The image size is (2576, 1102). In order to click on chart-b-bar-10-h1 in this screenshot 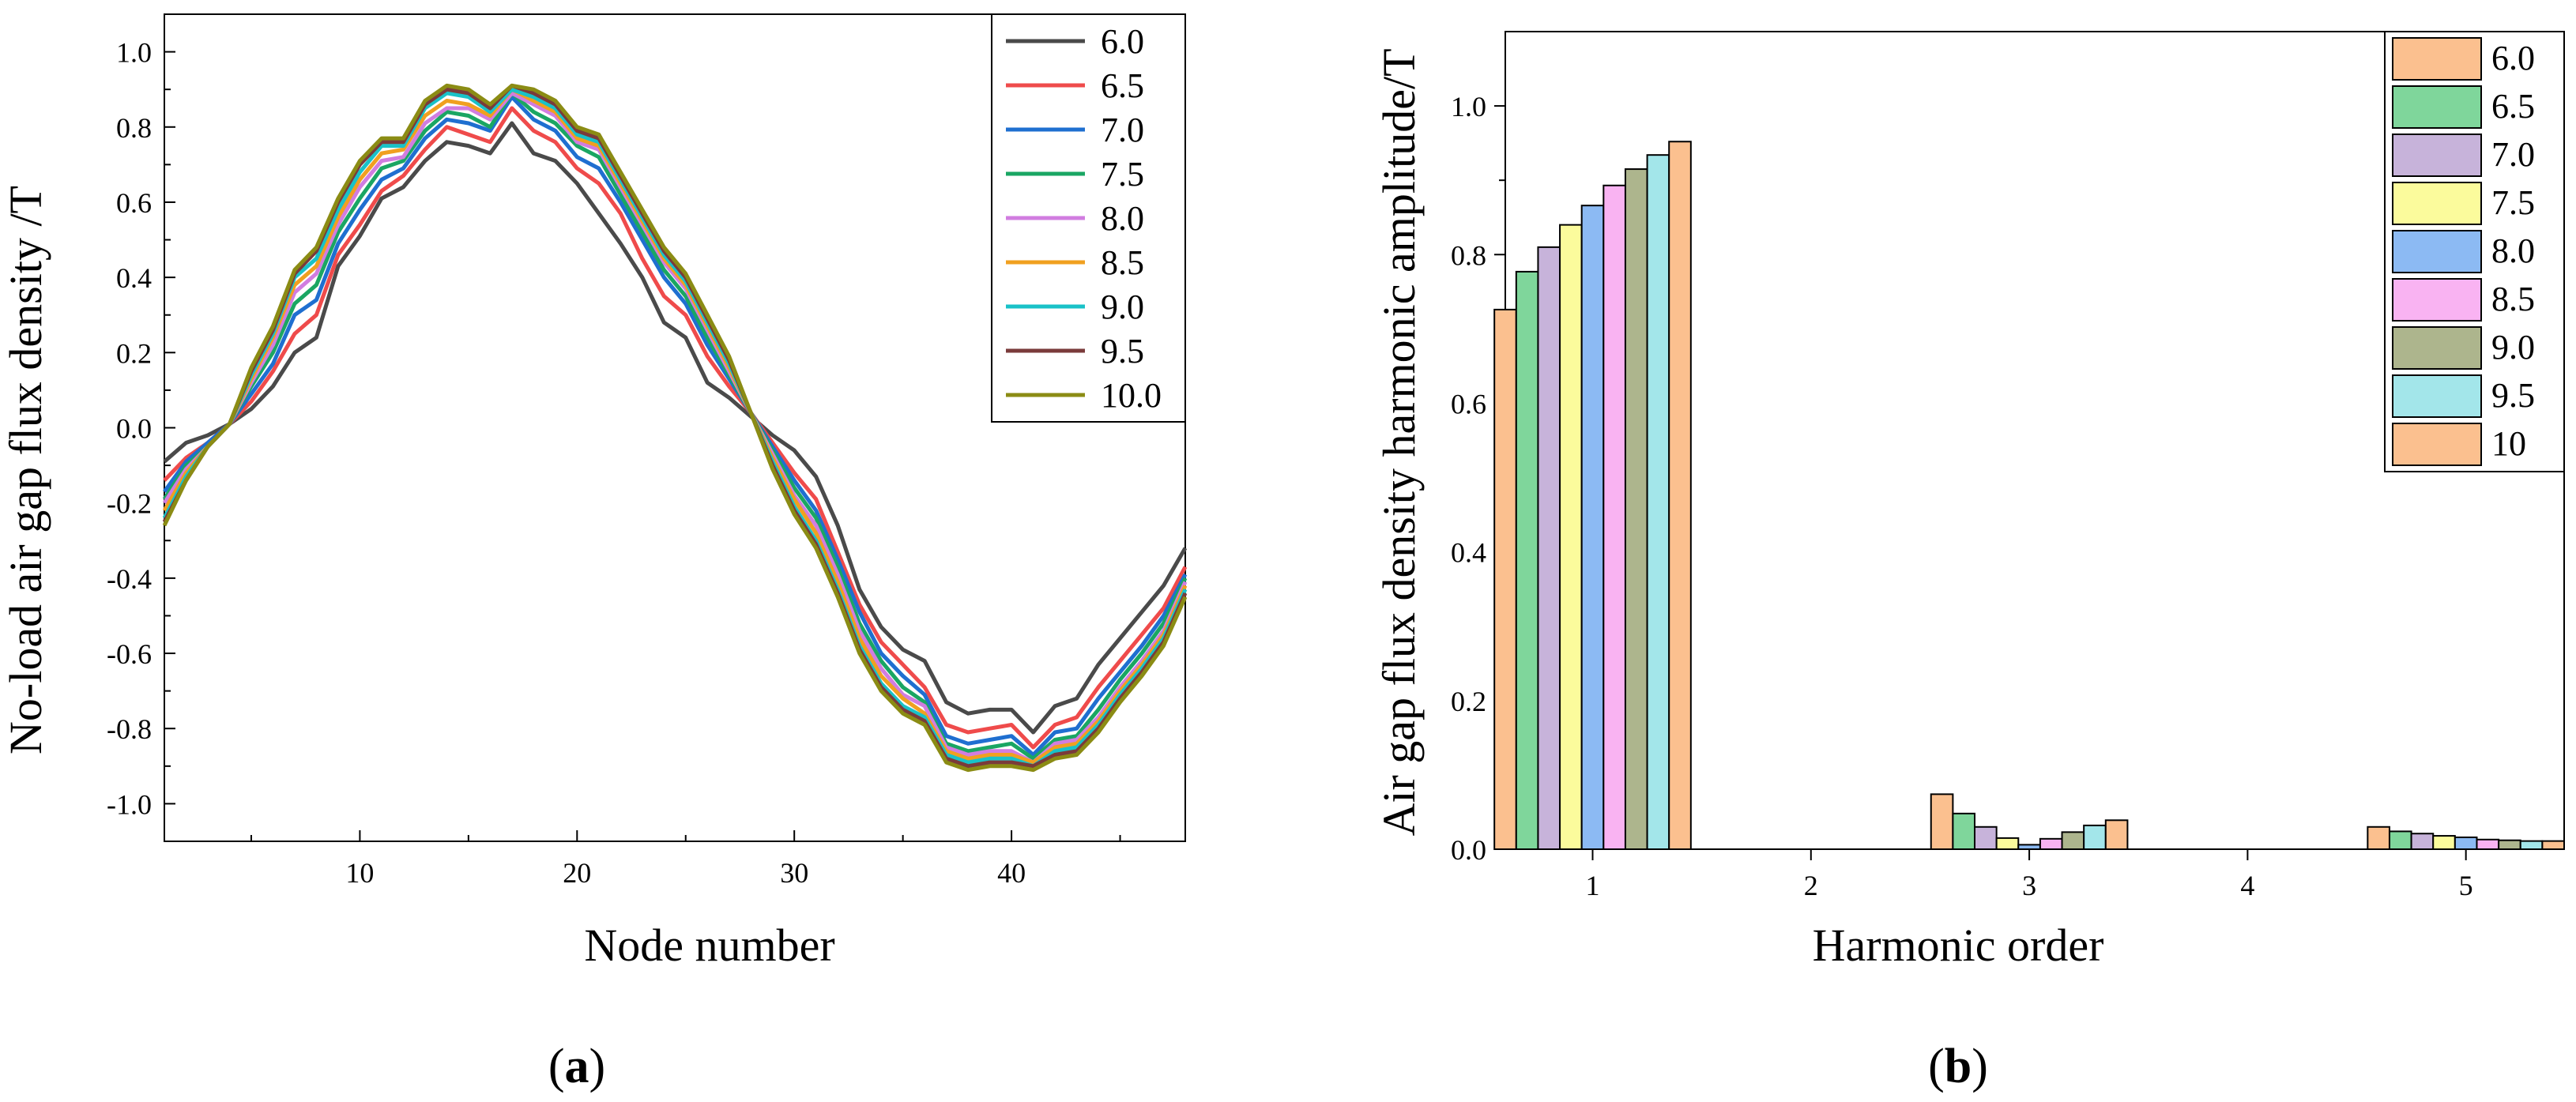, I will do `click(1680, 496)`.